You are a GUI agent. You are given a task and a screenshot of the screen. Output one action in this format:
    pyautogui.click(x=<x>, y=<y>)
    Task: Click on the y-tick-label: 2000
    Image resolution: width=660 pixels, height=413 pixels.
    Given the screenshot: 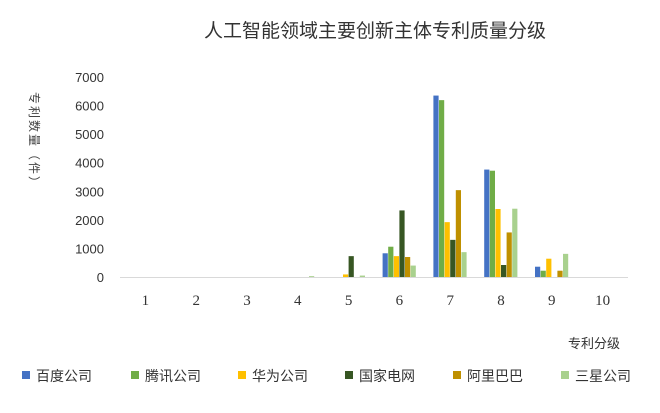 What is the action you would take?
    pyautogui.click(x=89, y=220)
    